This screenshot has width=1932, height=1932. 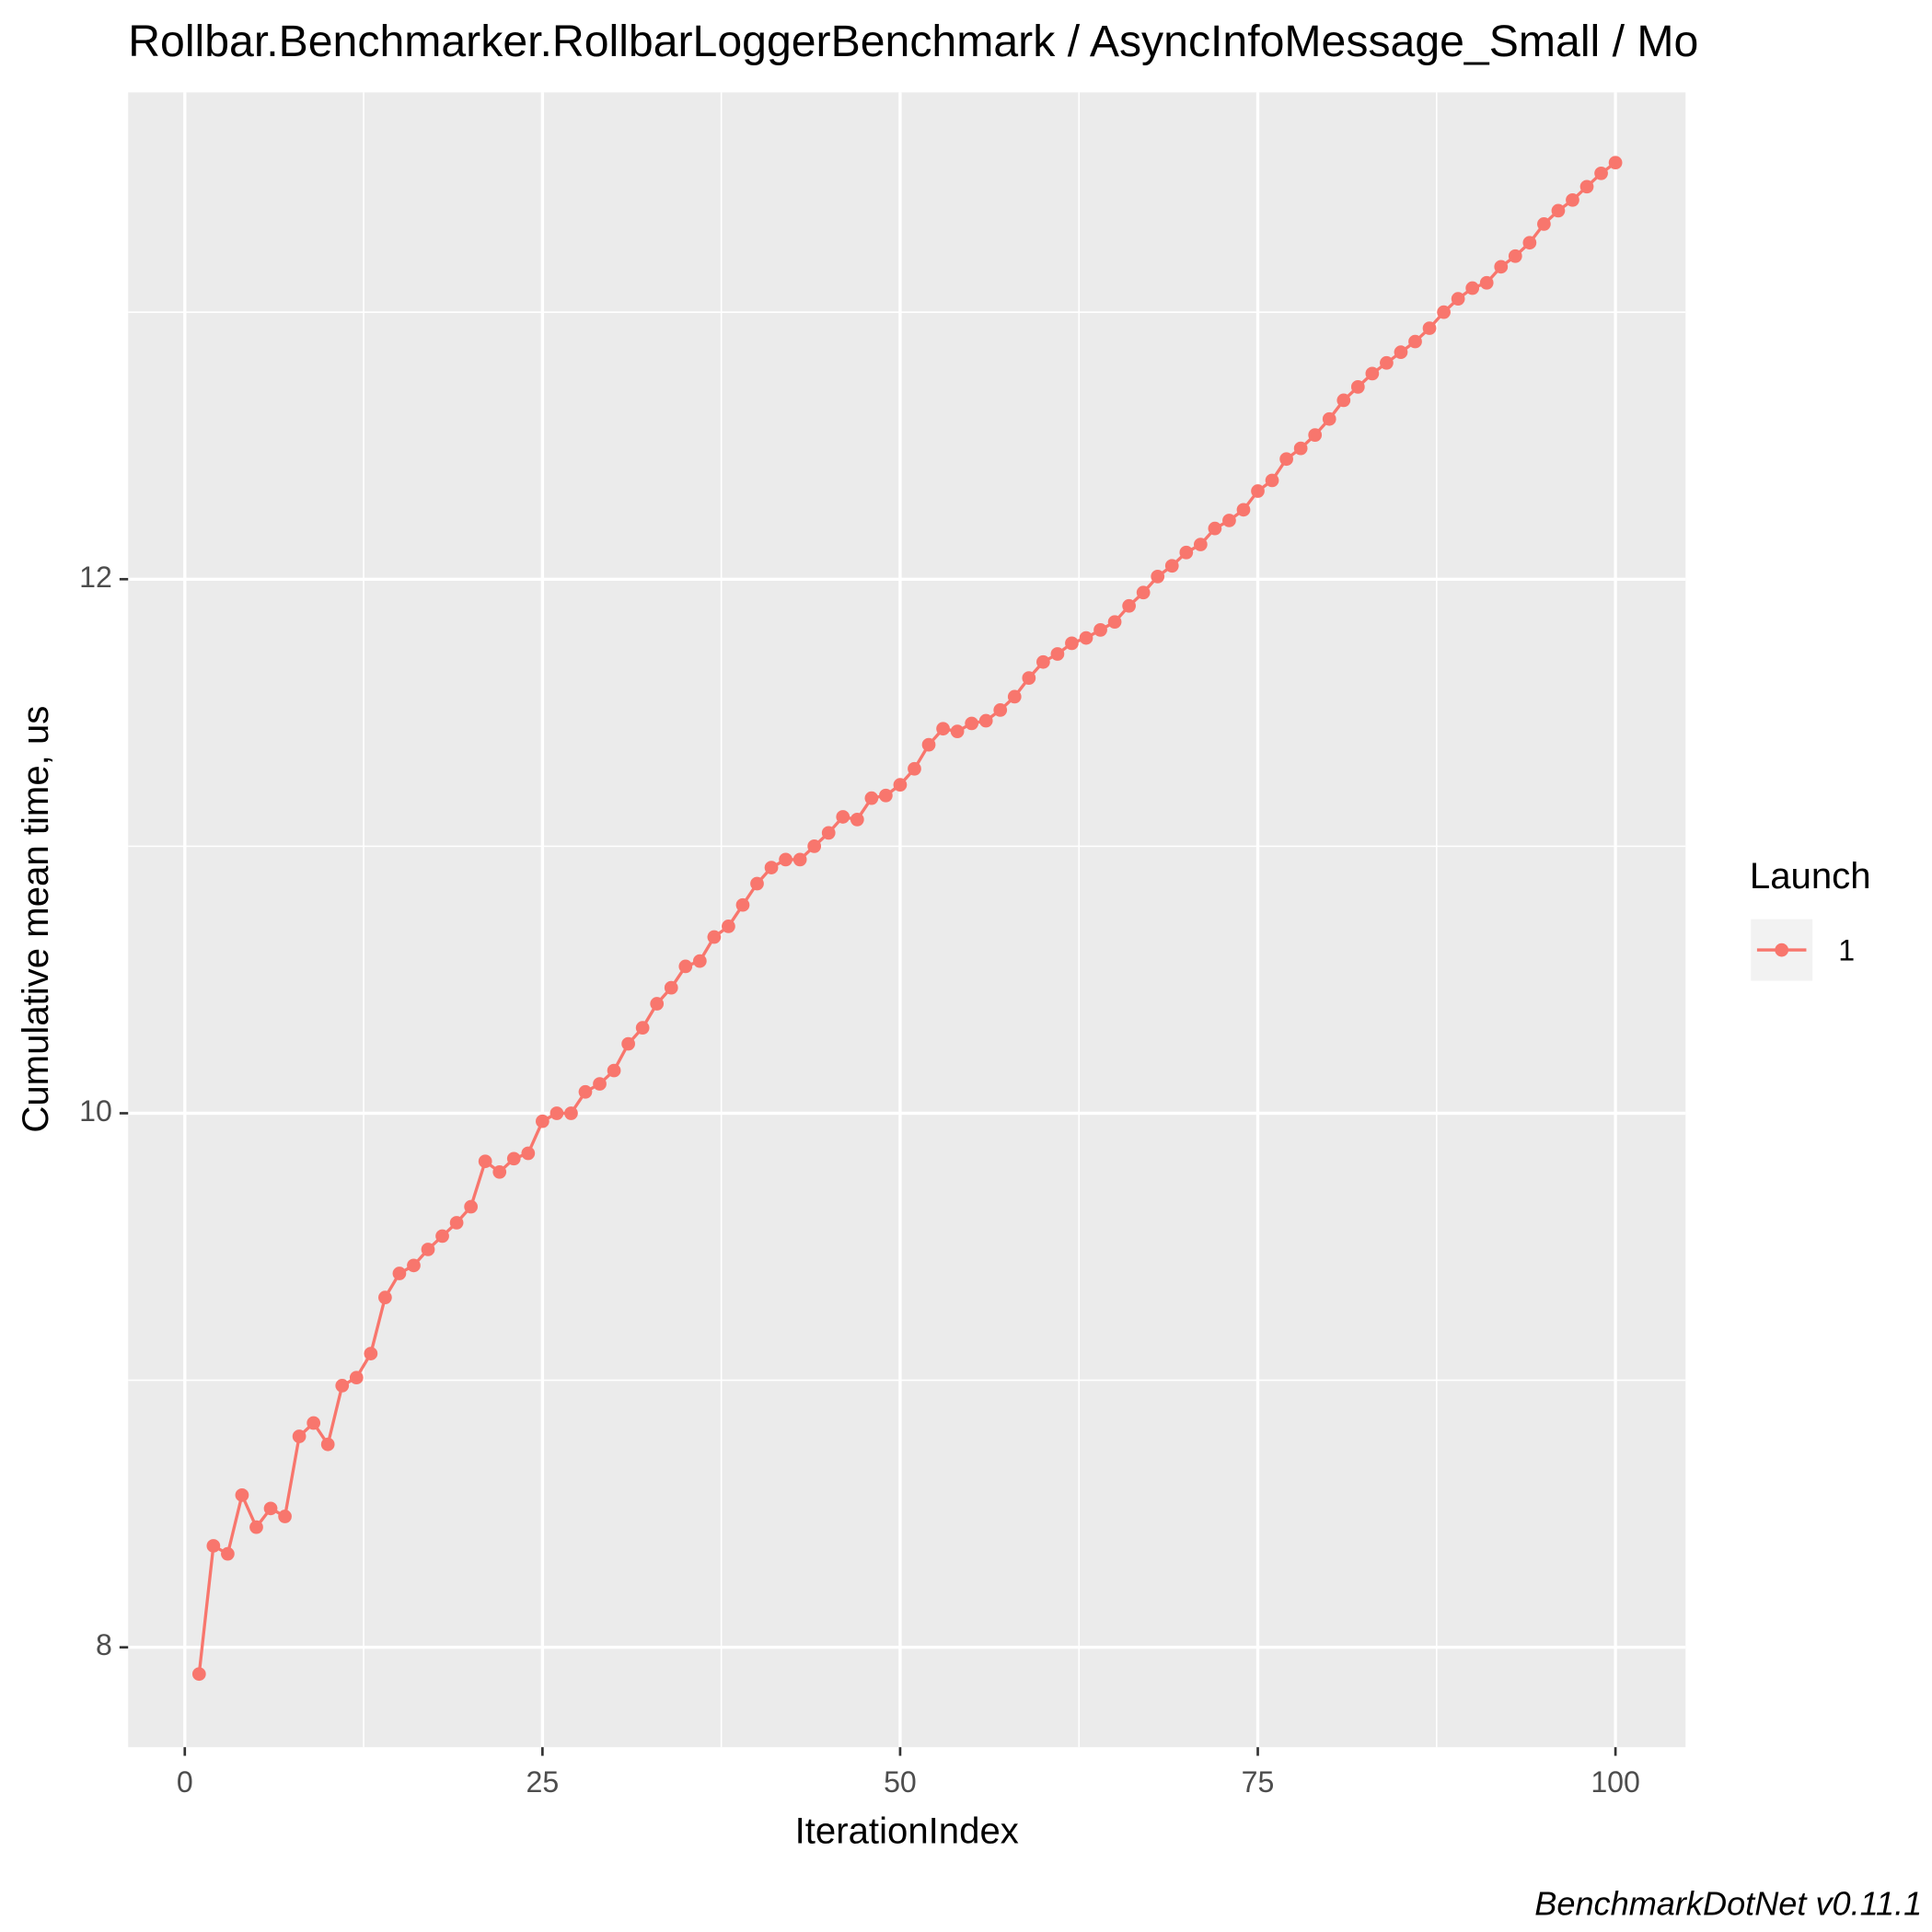 What do you see at coordinates (901, 1782) in the screenshot?
I see `x-tick-label: 50` at bounding box center [901, 1782].